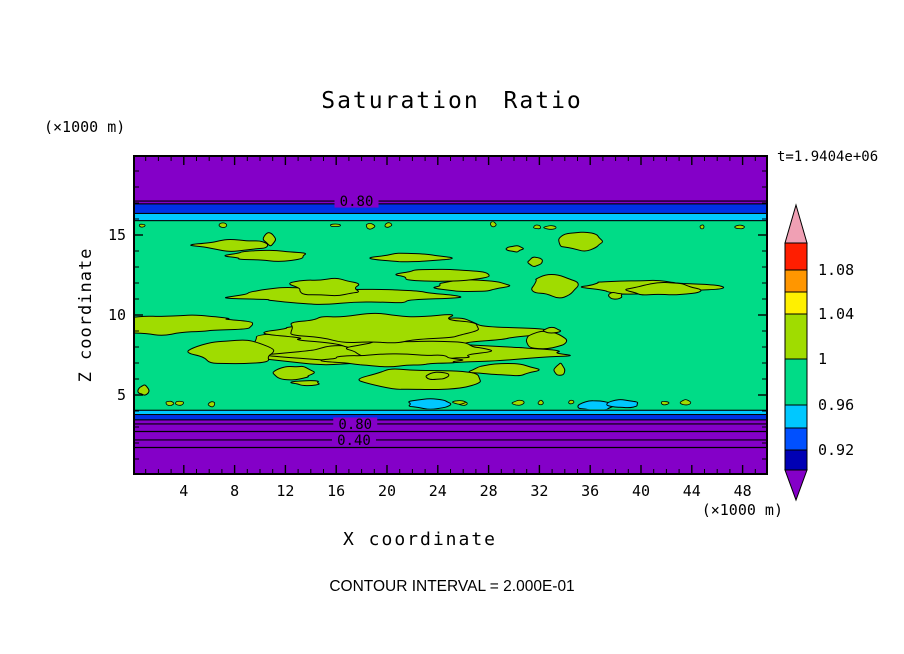 The height and width of the screenshot is (654, 904). What do you see at coordinates (836, 450) in the screenshot?
I see `colorbar-label: 0.92` at bounding box center [836, 450].